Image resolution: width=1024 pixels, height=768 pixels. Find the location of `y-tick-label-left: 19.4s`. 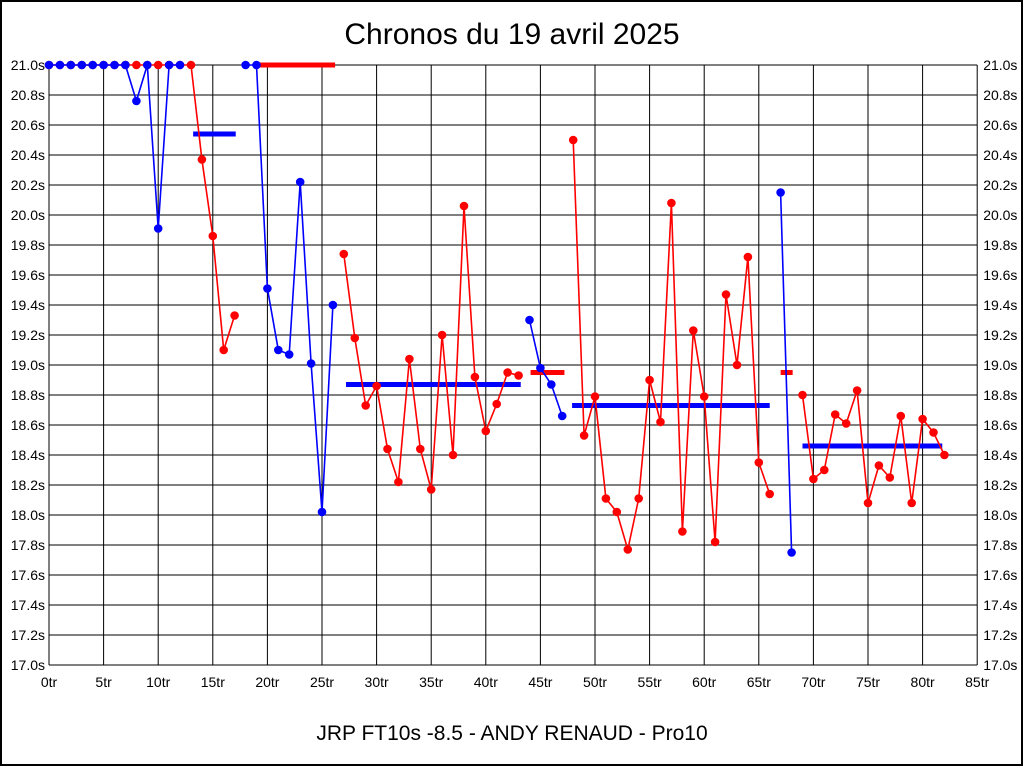

y-tick-label-left: 19.4s is located at coordinates (28, 305).